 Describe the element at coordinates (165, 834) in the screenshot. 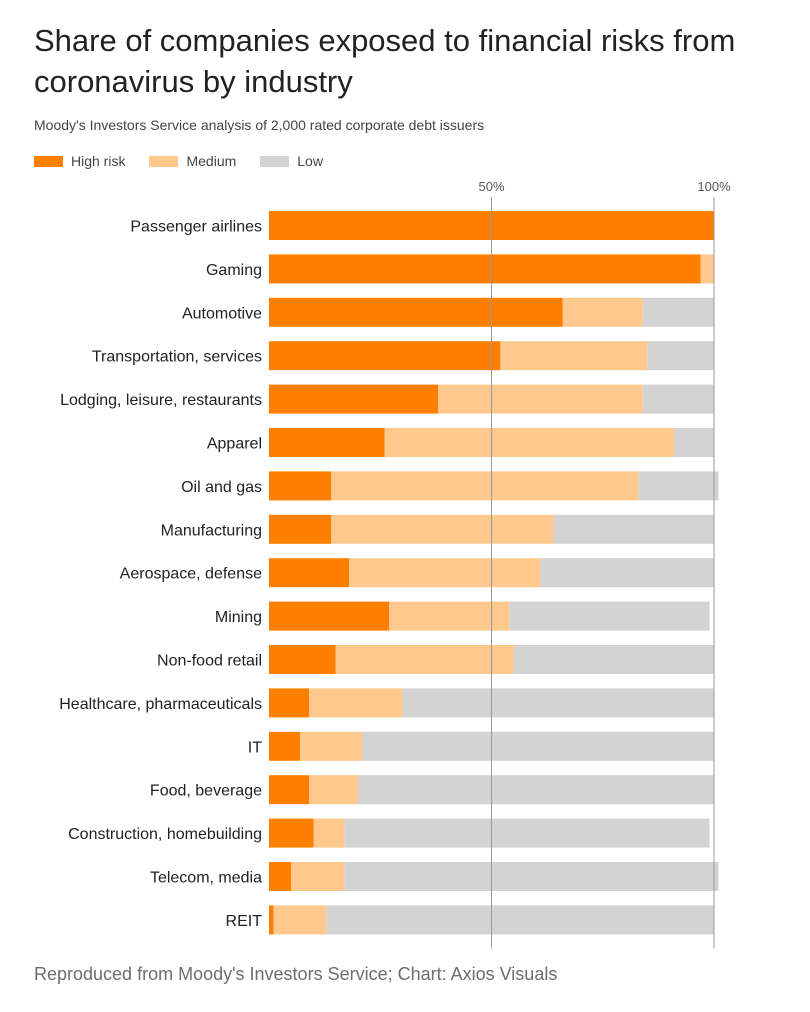

I see `category-label: Construction, homebuilding` at that location.